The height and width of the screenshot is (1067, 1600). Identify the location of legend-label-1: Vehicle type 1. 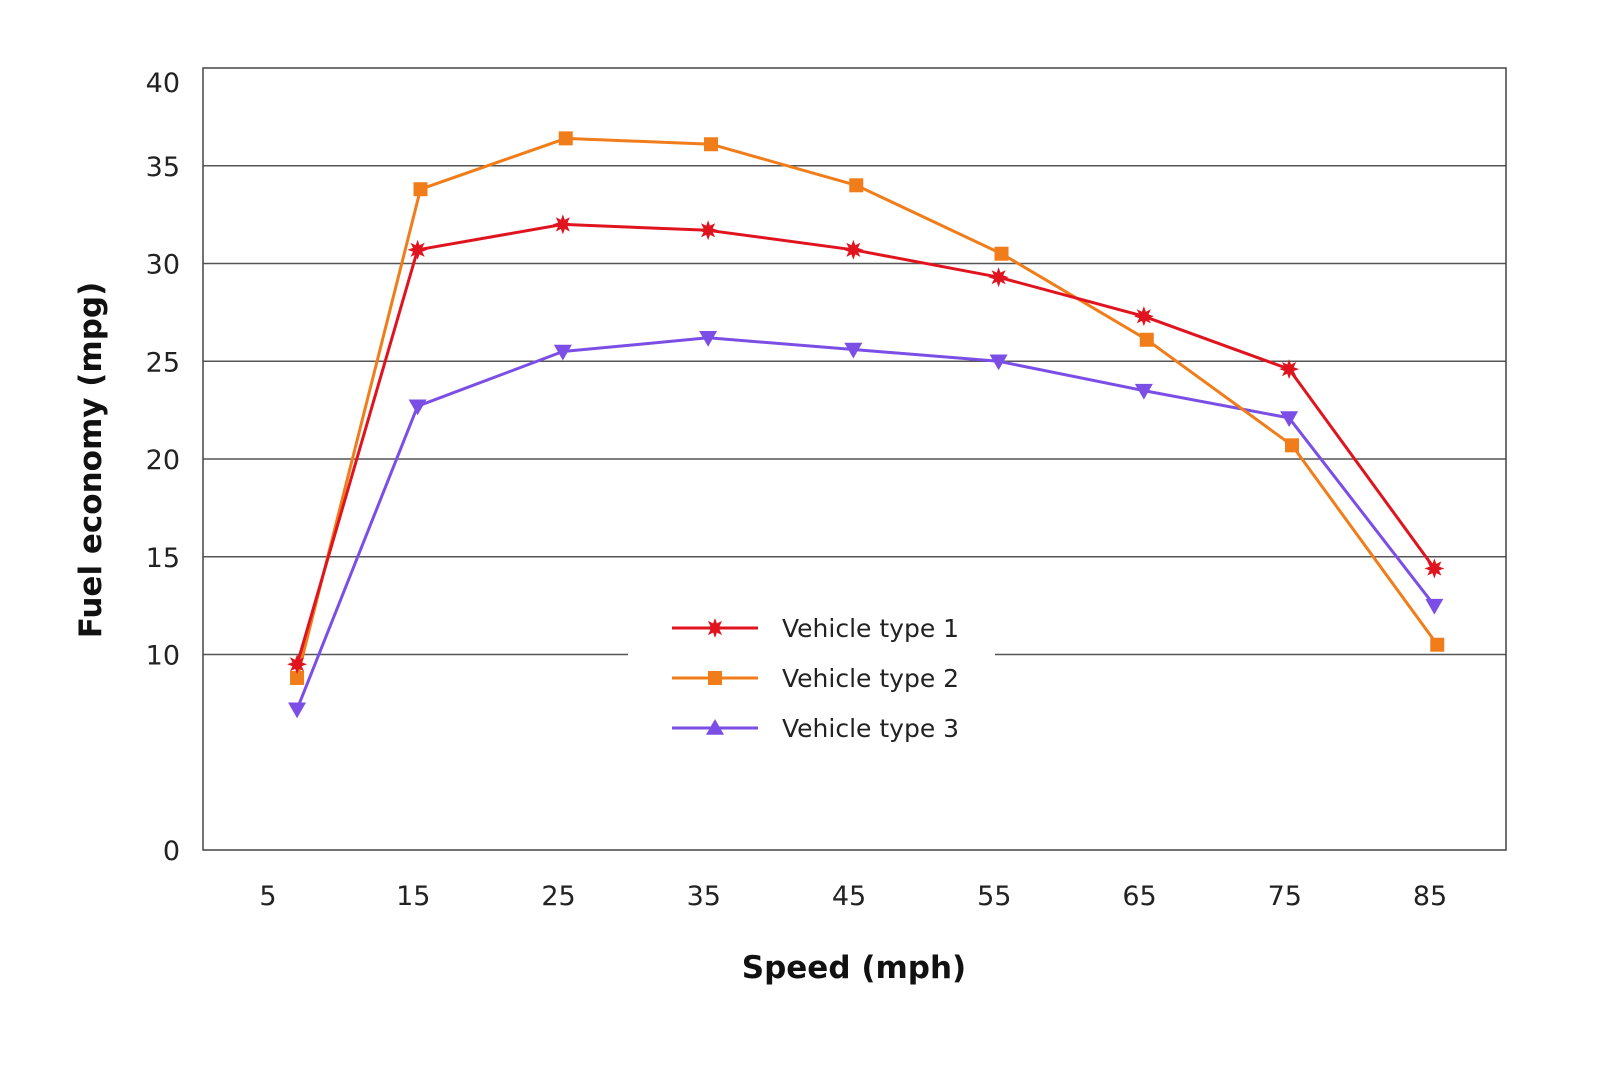
(870, 628).